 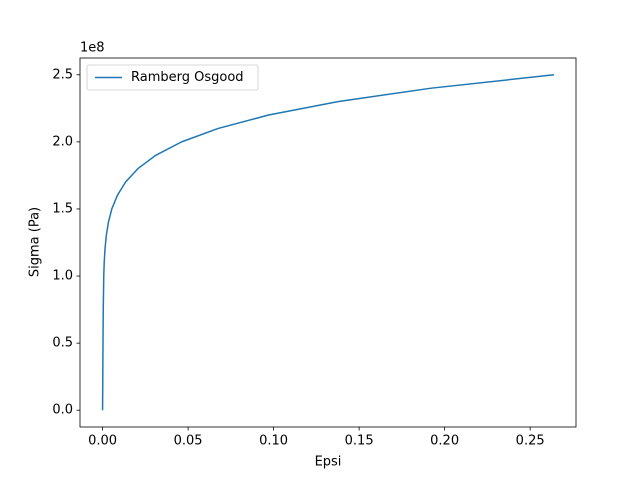 What do you see at coordinates (328, 462) in the screenshot?
I see `x-axis-label: Epsi` at bounding box center [328, 462].